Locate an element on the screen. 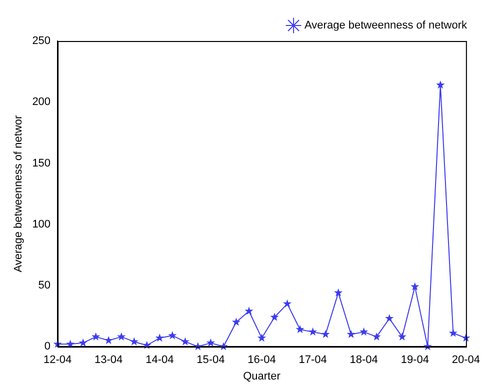 This screenshot has height=391, width=491. x-tick-label: 20-04 is located at coordinates (466, 360).